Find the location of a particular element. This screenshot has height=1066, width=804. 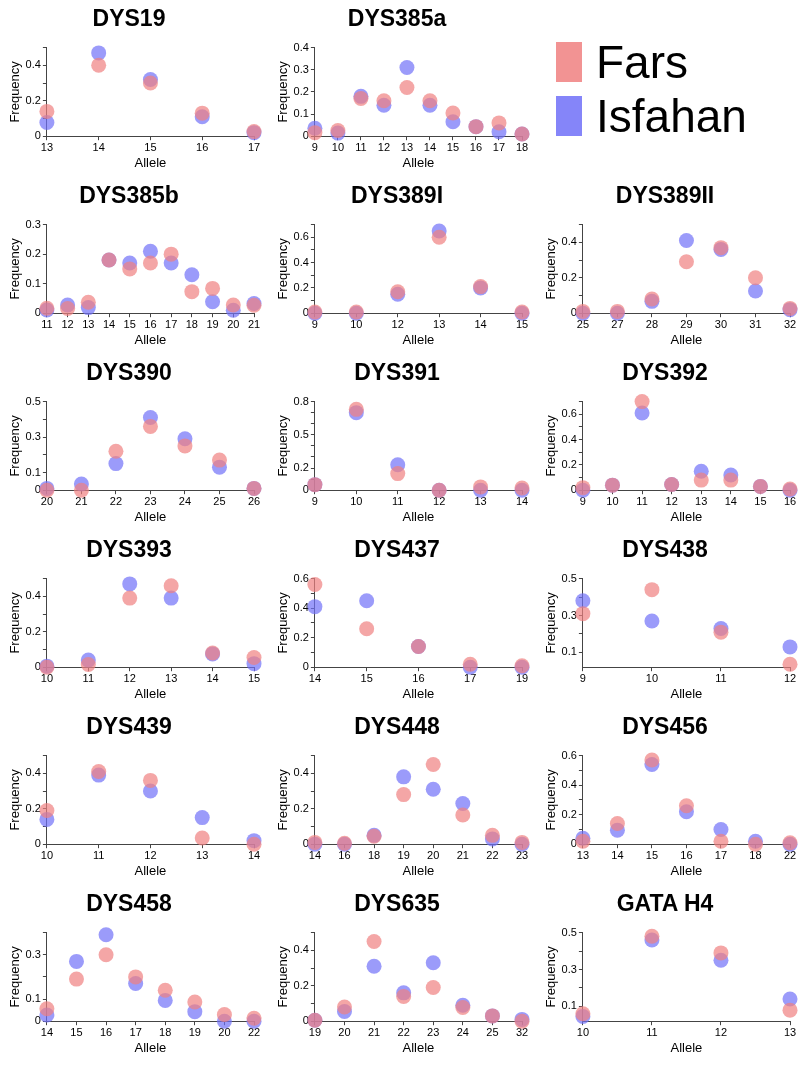

x-tick-label: 28 is located at coordinates (652, 323).